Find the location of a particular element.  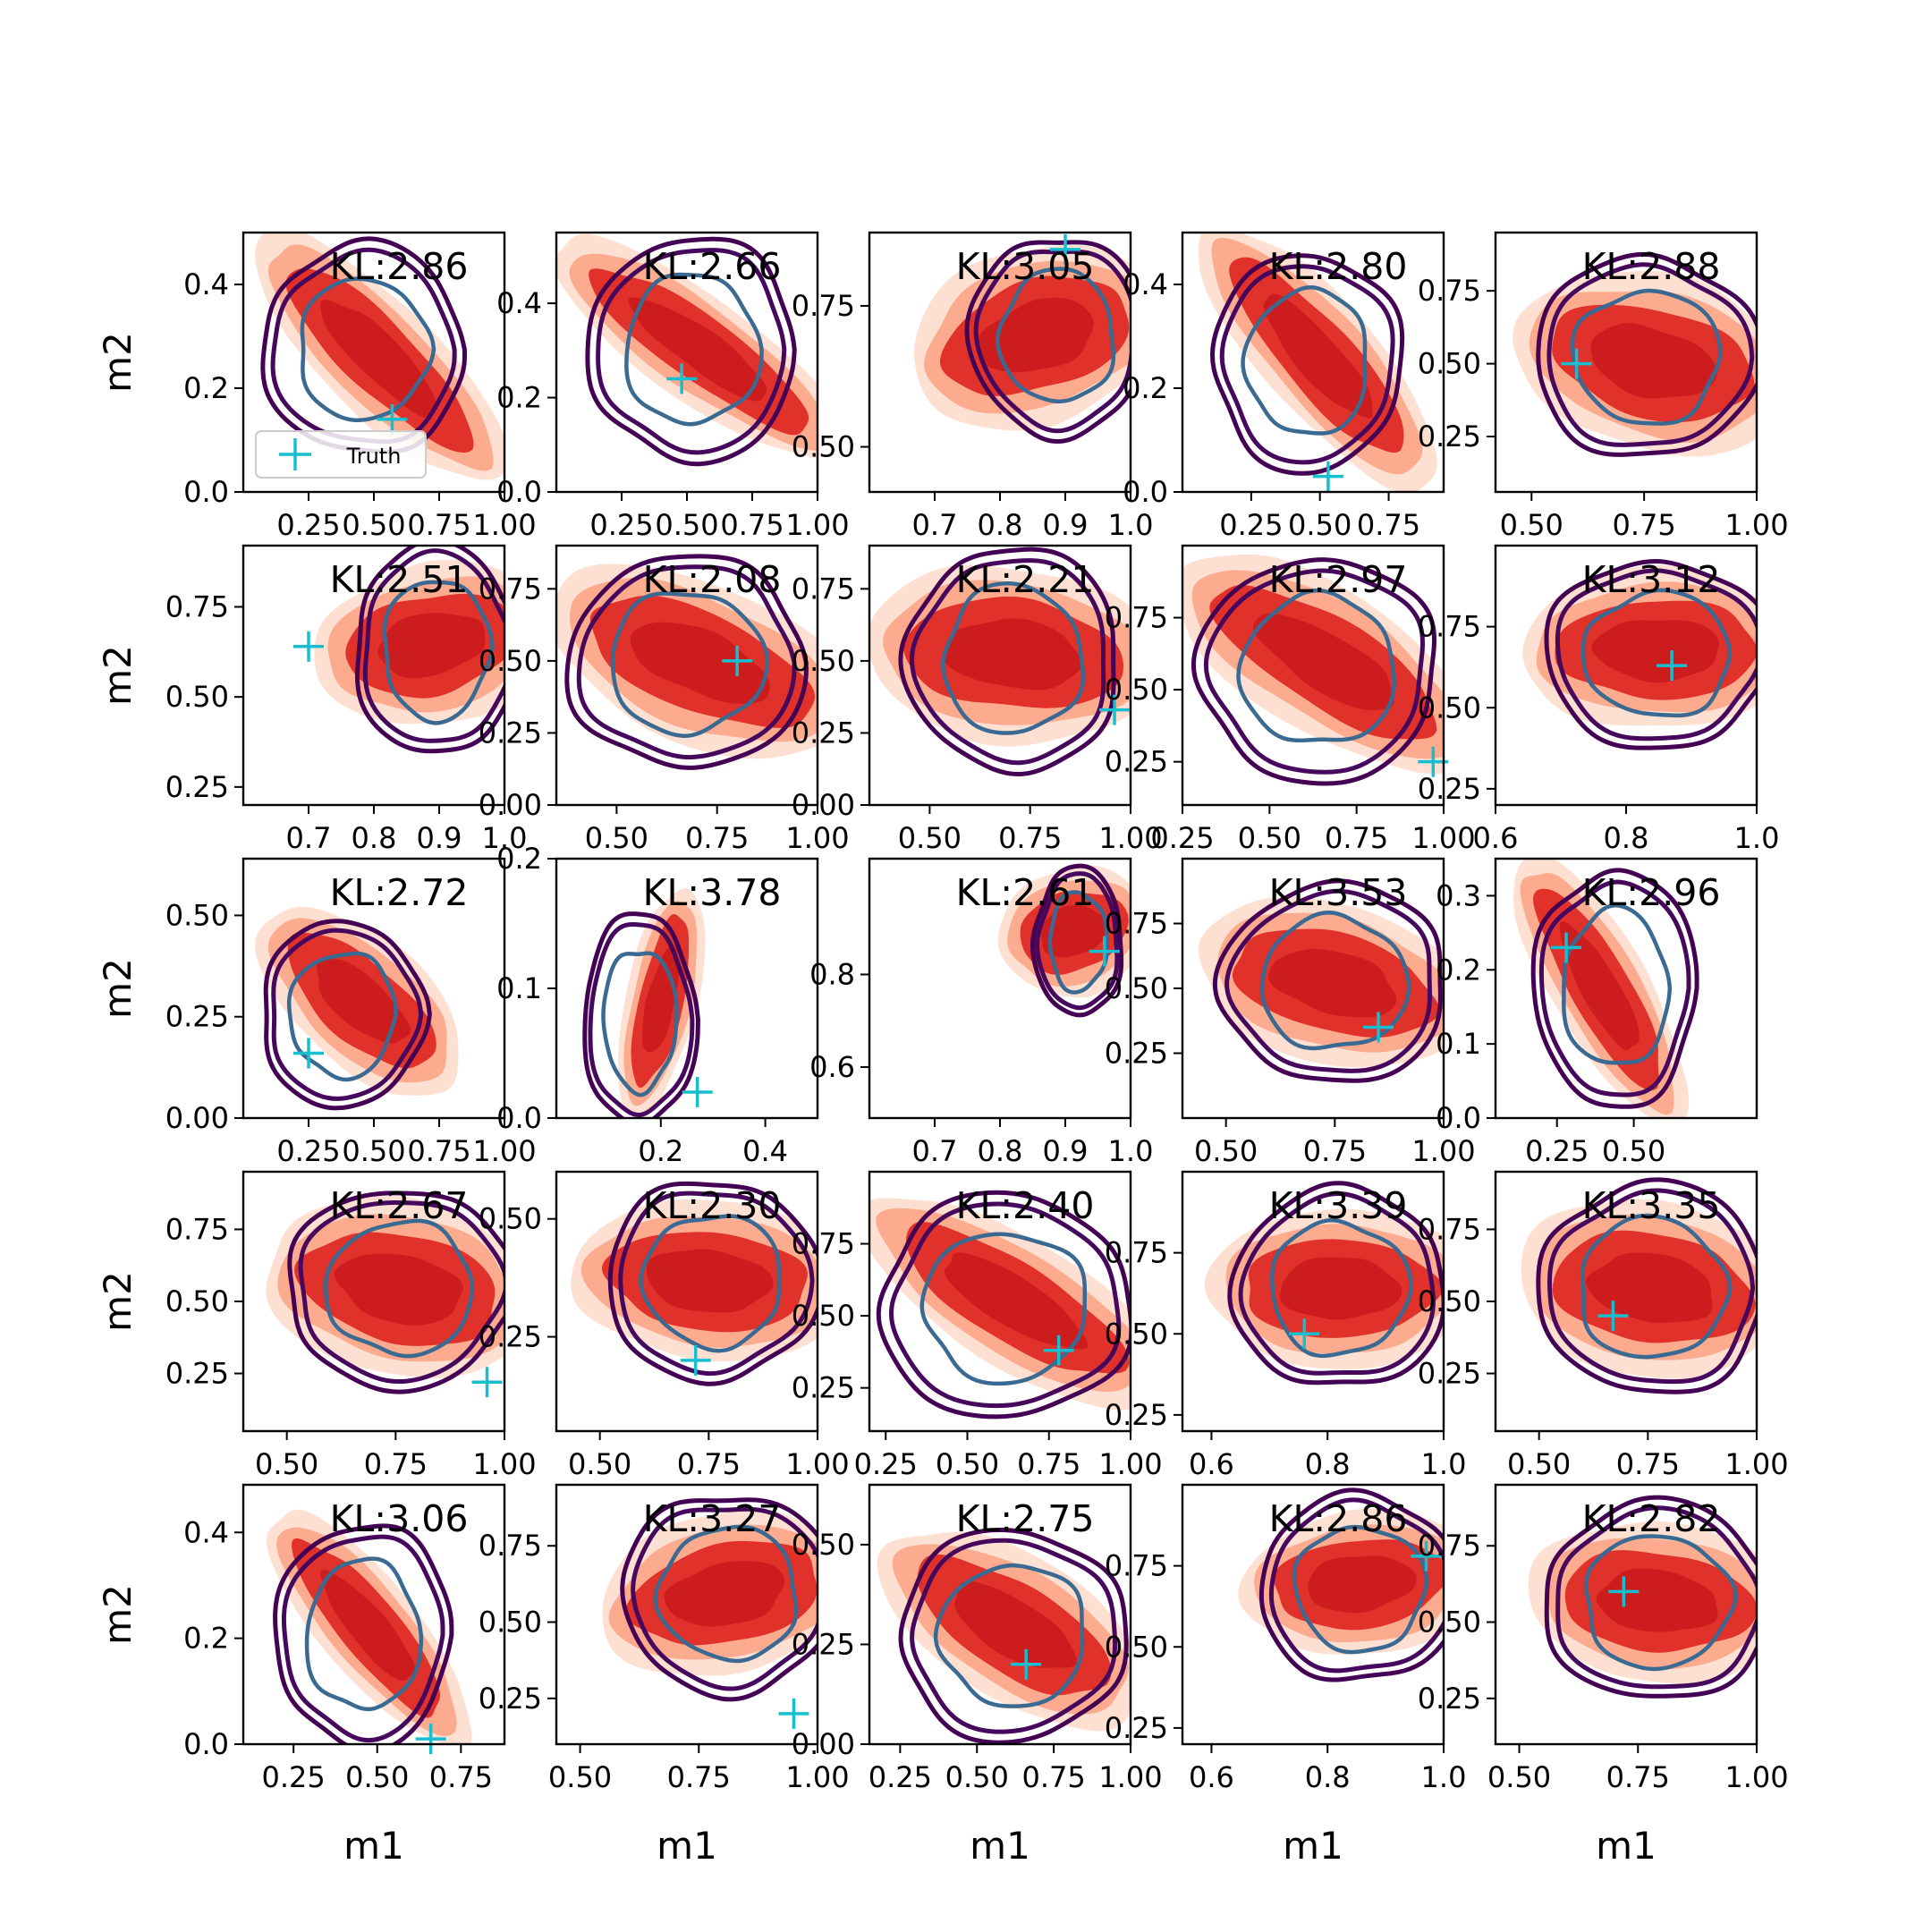

kl-label: KL:2.61 is located at coordinates (1025, 892).